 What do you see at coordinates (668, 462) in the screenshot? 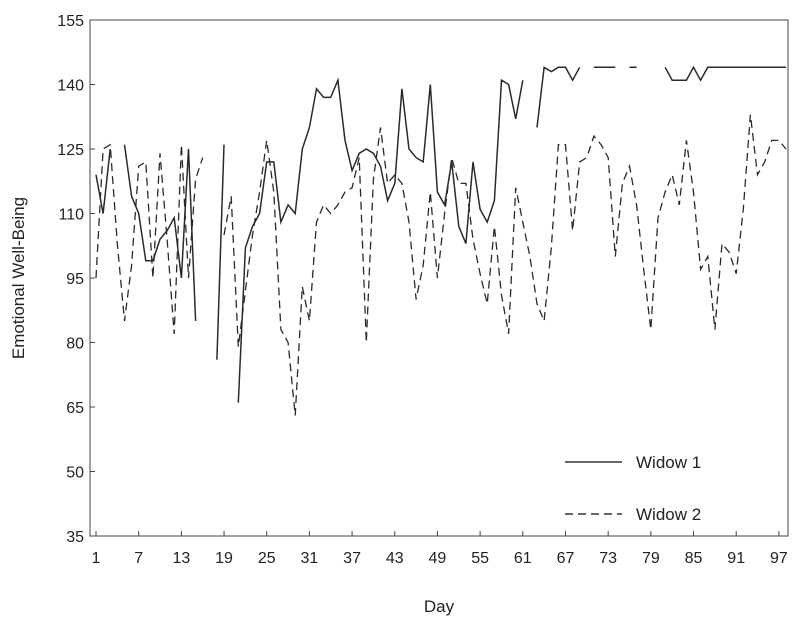
I see `legend-label-widow-1: Widow 1` at bounding box center [668, 462].